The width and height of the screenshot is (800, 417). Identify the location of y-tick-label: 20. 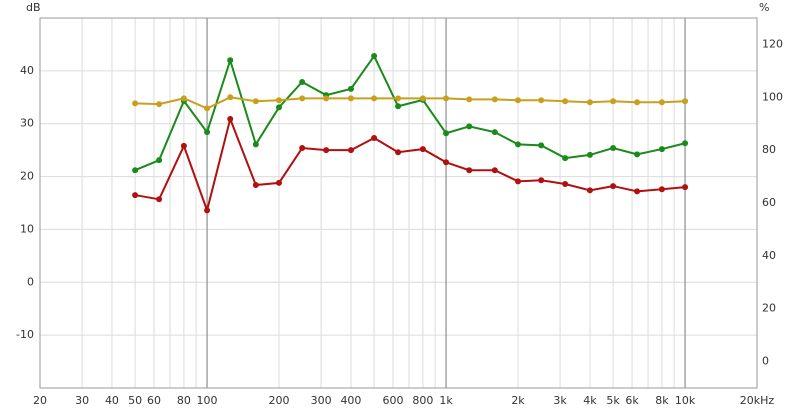
(27, 176).